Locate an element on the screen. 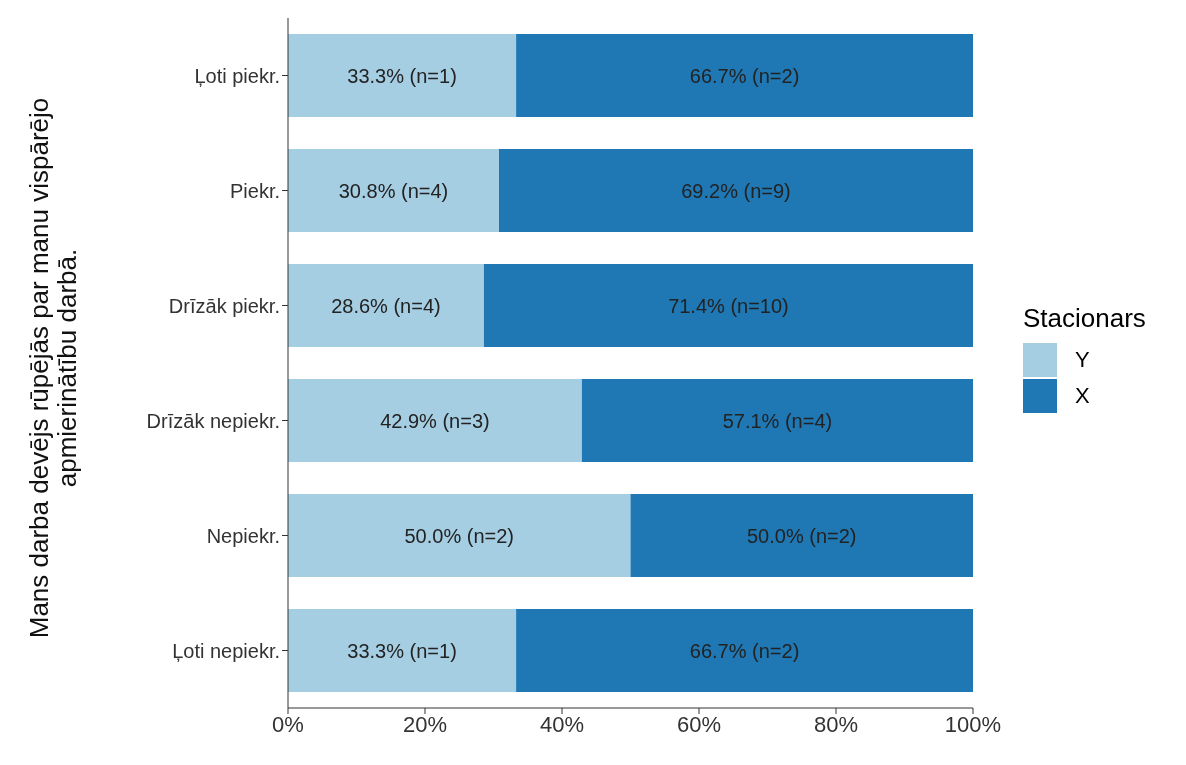 The image size is (1186, 765). y-tick-label: Drīzāk nepiekr. is located at coordinates (213, 420).